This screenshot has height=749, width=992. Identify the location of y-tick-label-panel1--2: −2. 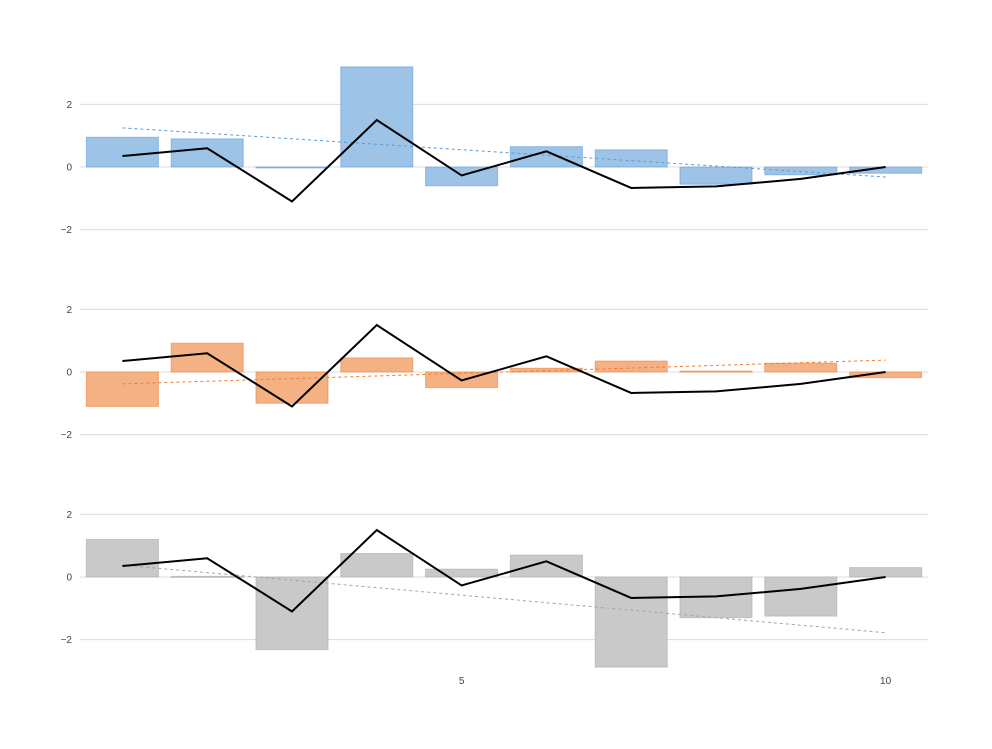
(67, 230).